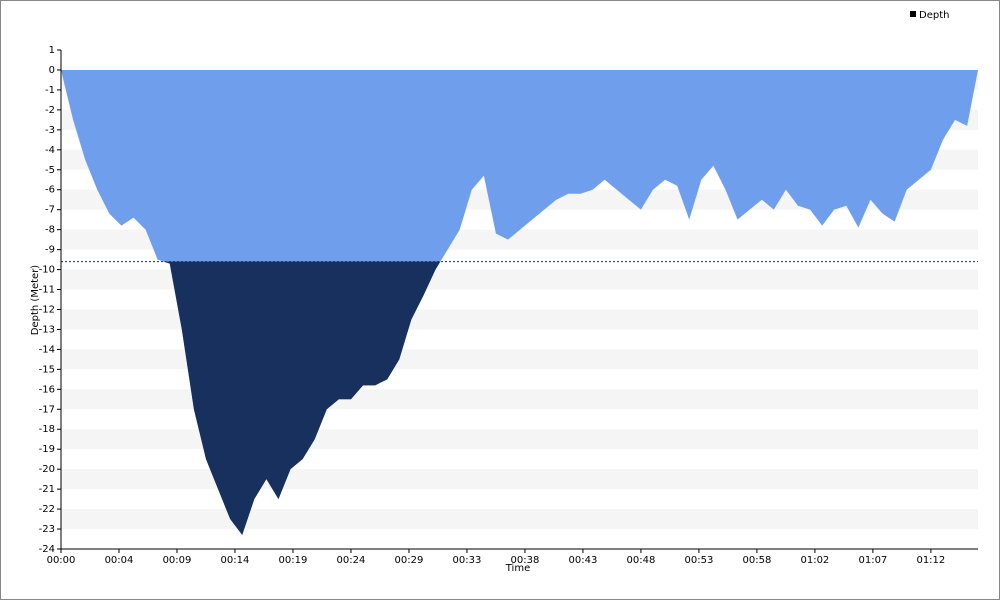 This screenshot has height=600, width=1000. What do you see at coordinates (35, 300) in the screenshot?
I see `y-axis-title: Depth (Meter)` at bounding box center [35, 300].